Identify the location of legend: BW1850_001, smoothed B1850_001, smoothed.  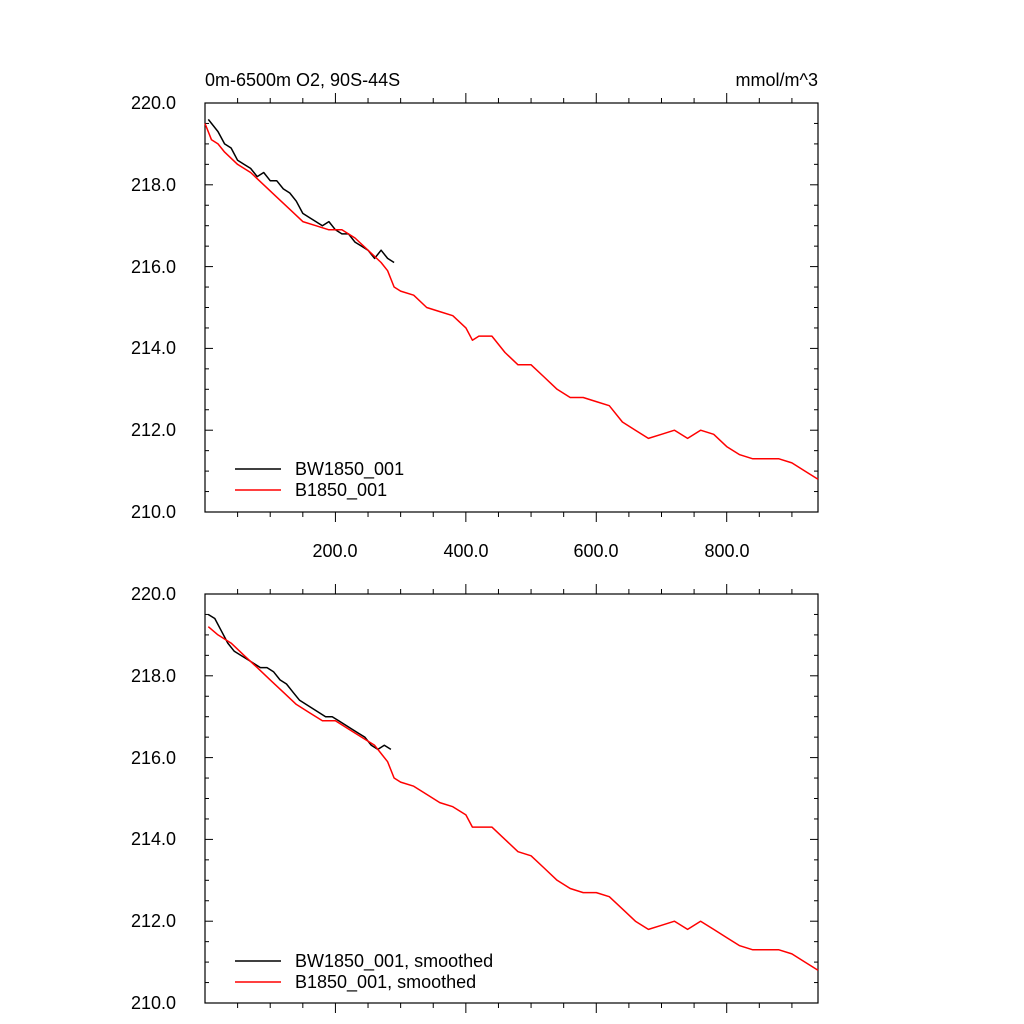
(364, 972).